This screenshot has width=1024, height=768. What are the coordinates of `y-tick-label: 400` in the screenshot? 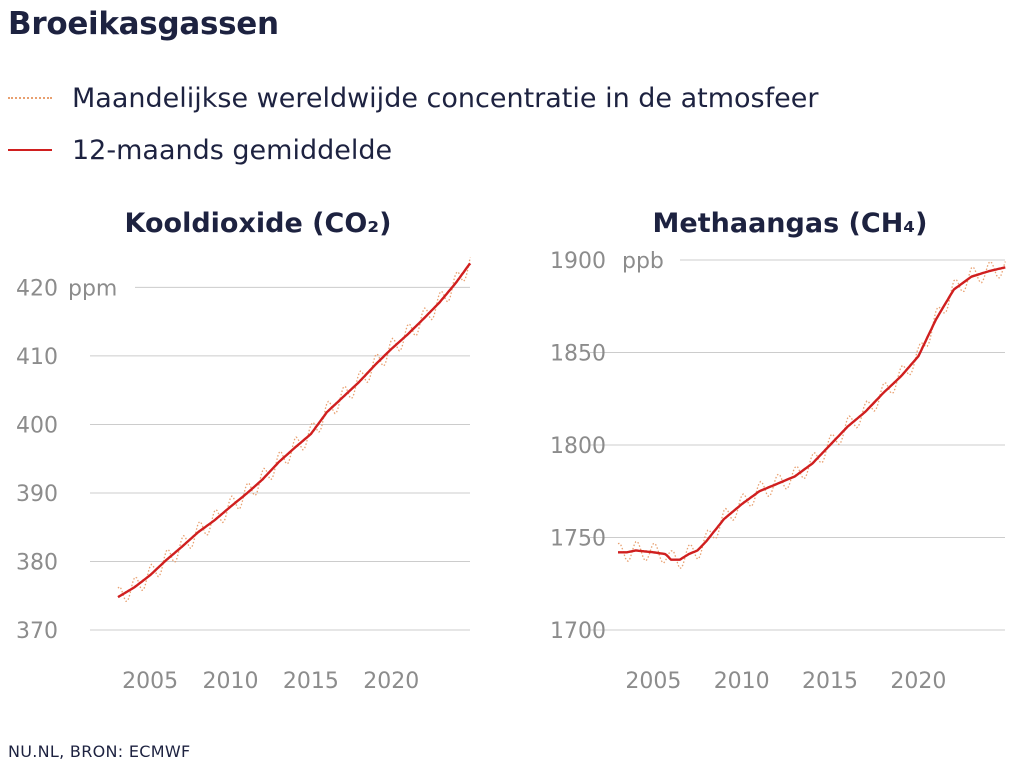 It's located at (37, 425).